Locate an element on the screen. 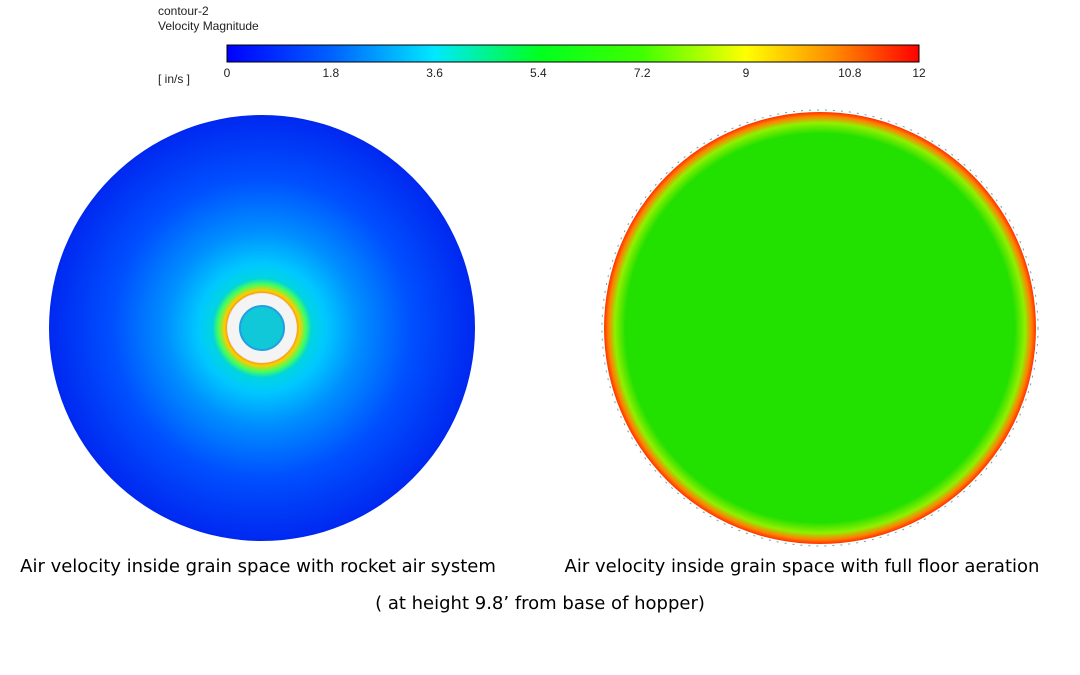 The image size is (1080, 675). colorbar-tick-label: 1.8 is located at coordinates (330, 73).